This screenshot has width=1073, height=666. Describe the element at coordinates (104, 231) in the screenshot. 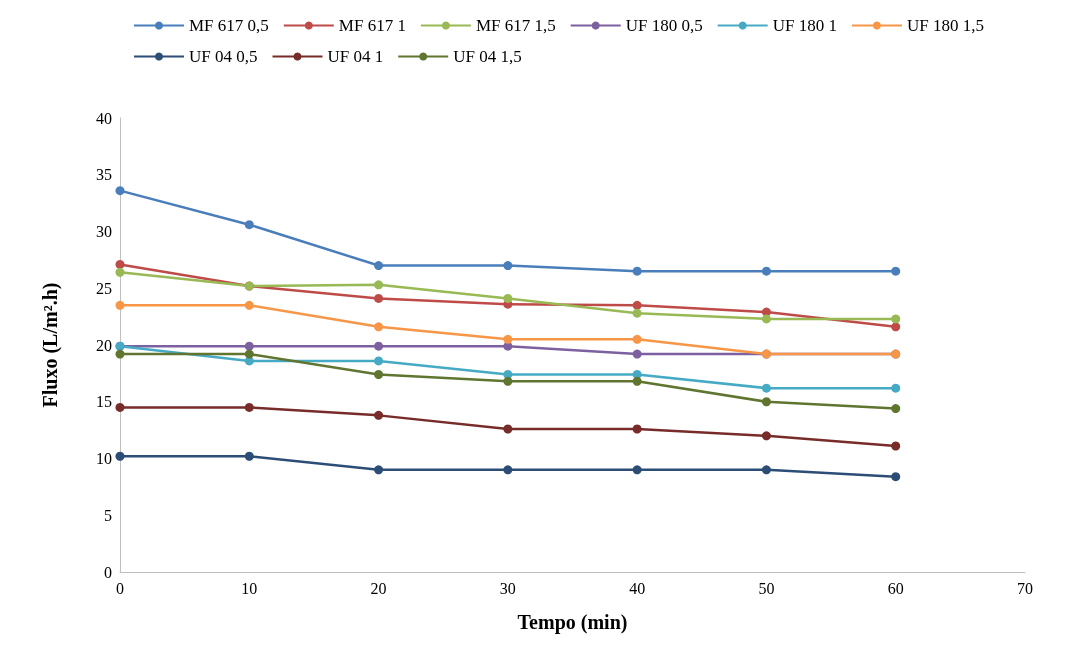

I see `y-tick-label: 30` at that location.